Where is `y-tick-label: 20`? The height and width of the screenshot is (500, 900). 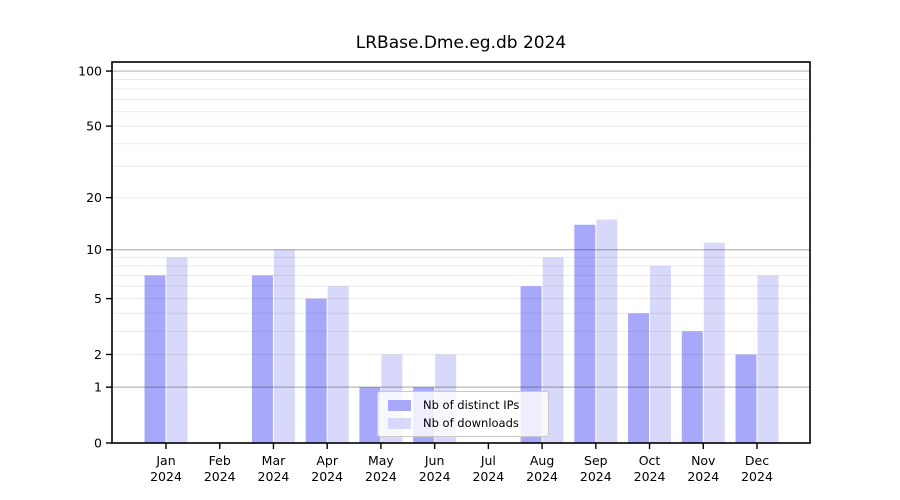 y-tick-label: 20 is located at coordinates (94, 197).